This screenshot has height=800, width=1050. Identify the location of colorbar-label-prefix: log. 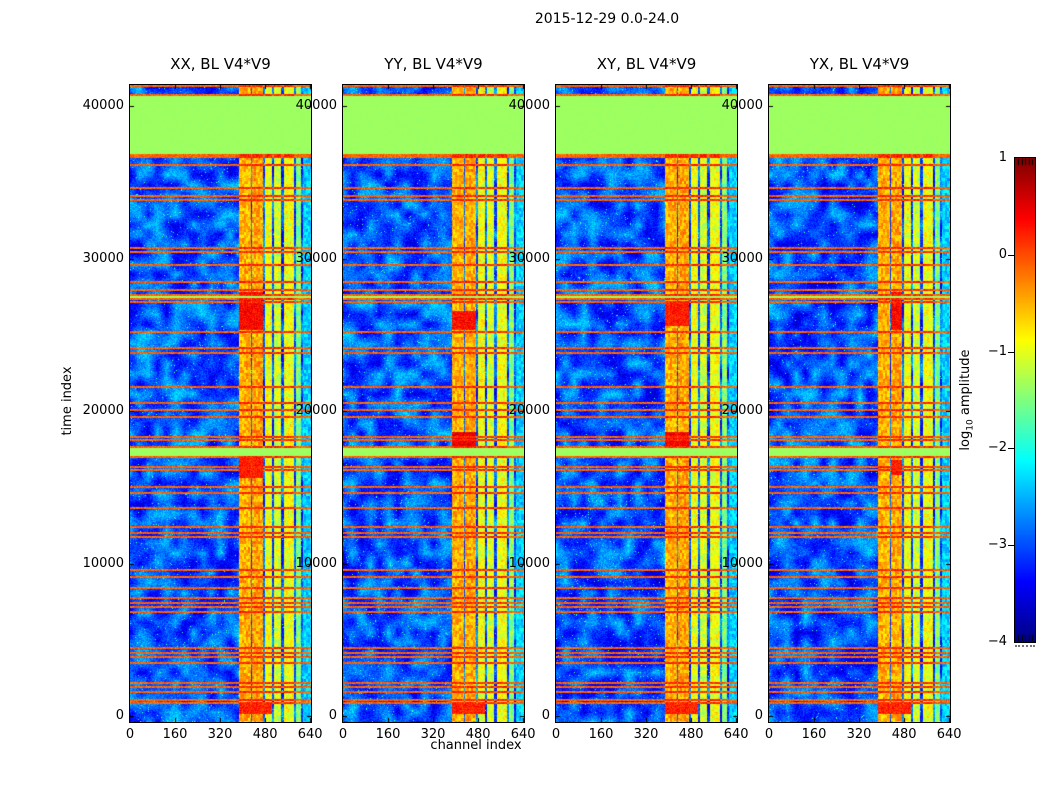
(965, 440).